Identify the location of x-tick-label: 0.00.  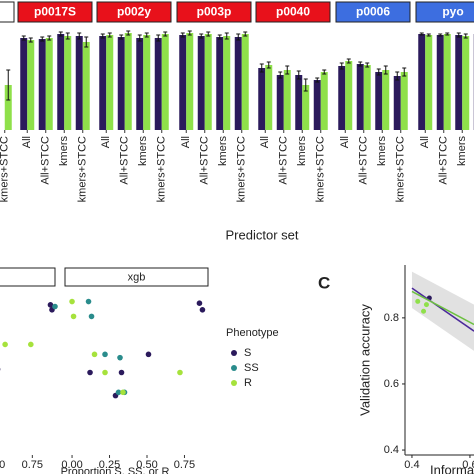
(71, 465).